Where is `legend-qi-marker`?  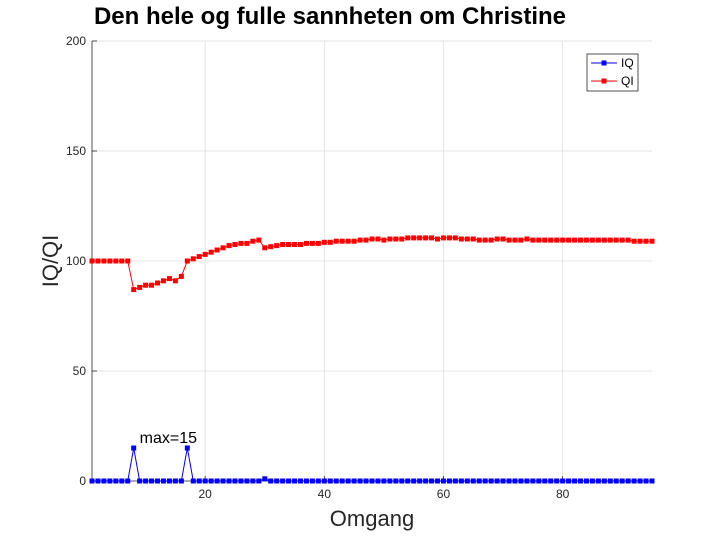 legend-qi-marker is located at coordinates (604, 81).